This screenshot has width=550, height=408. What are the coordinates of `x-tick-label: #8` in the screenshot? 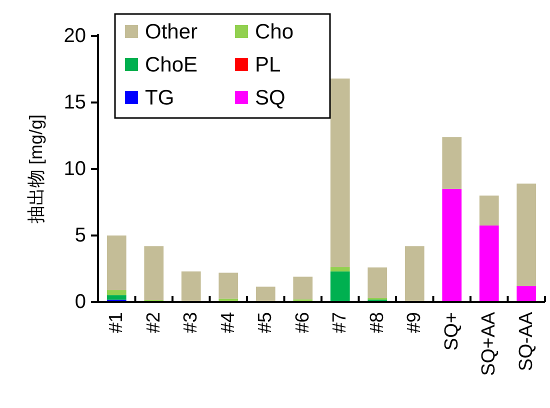 It's located at (377, 323).